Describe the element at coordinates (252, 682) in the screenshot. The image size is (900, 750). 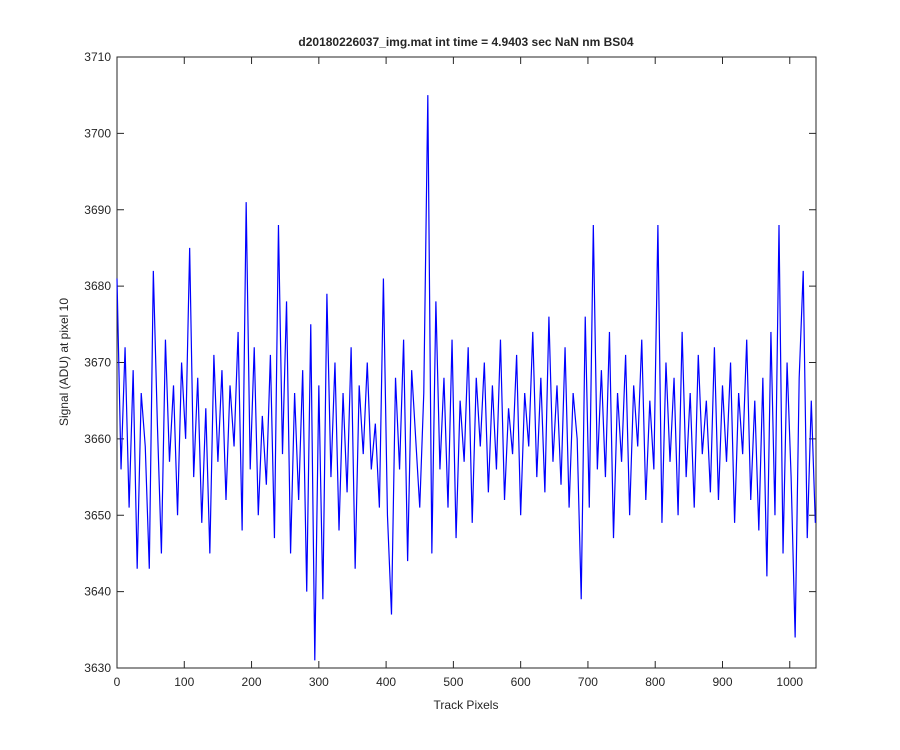
I see `x-tick-label: 200` at that location.